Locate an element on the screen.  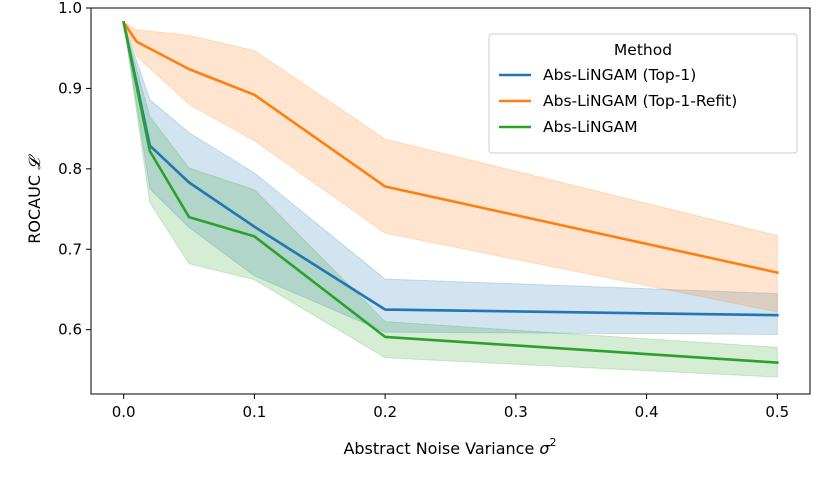
legend-label-abs-lingam-top-1-refit: Abs-LiNGAM (Top-1-Refit) is located at coordinates (640, 101).